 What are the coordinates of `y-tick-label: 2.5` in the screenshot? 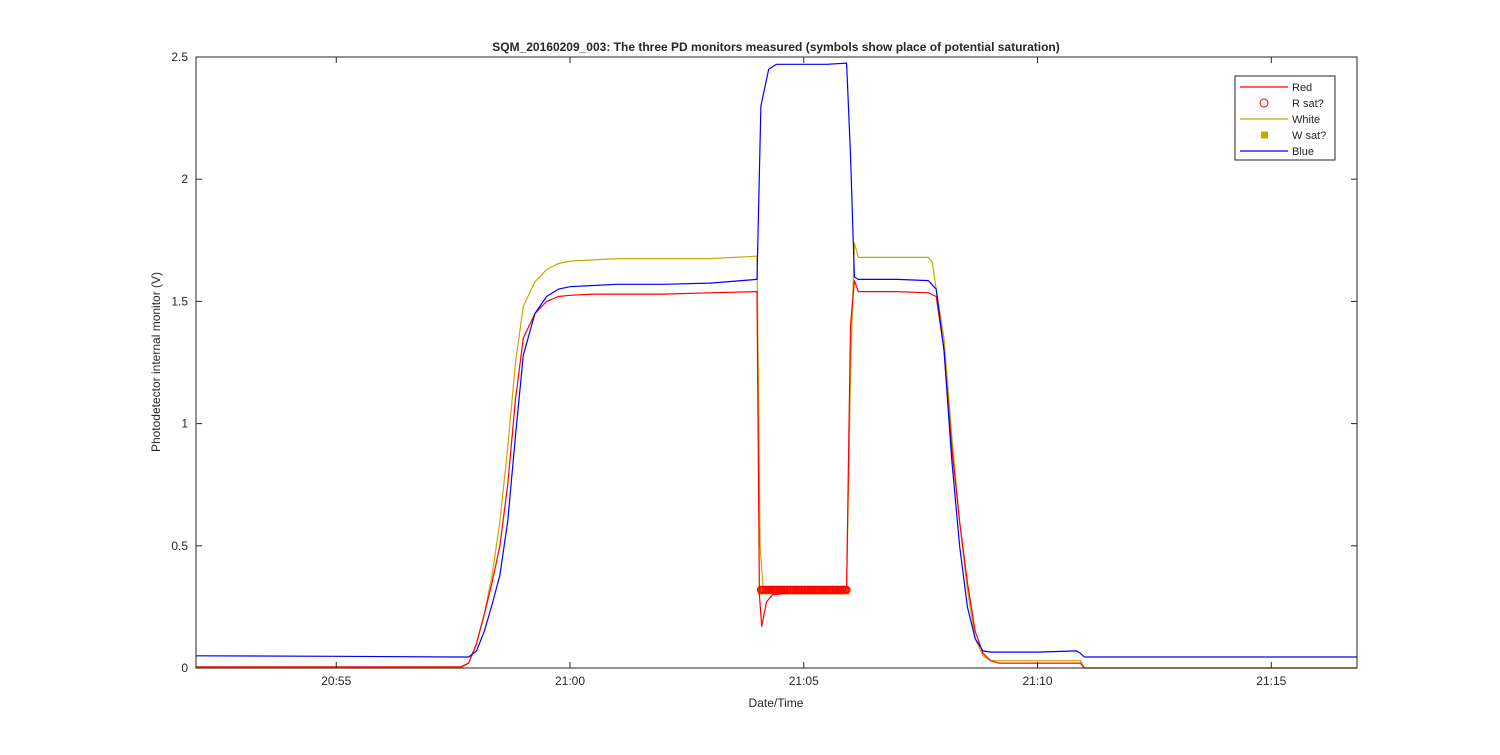 It's located at (179, 57).